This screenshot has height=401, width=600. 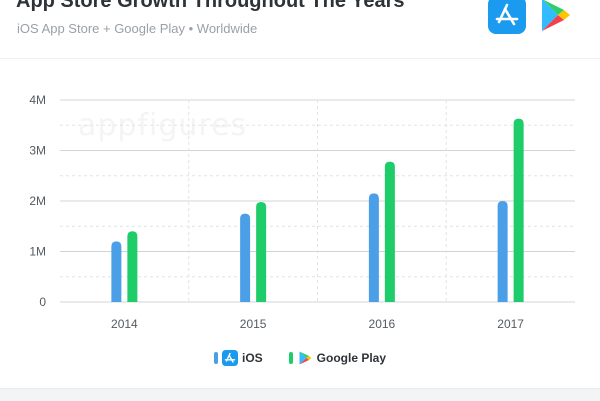 What do you see at coordinates (502, 251) in the screenshot?
I see `bar-ios-2017` at bounding box center [502, 251].